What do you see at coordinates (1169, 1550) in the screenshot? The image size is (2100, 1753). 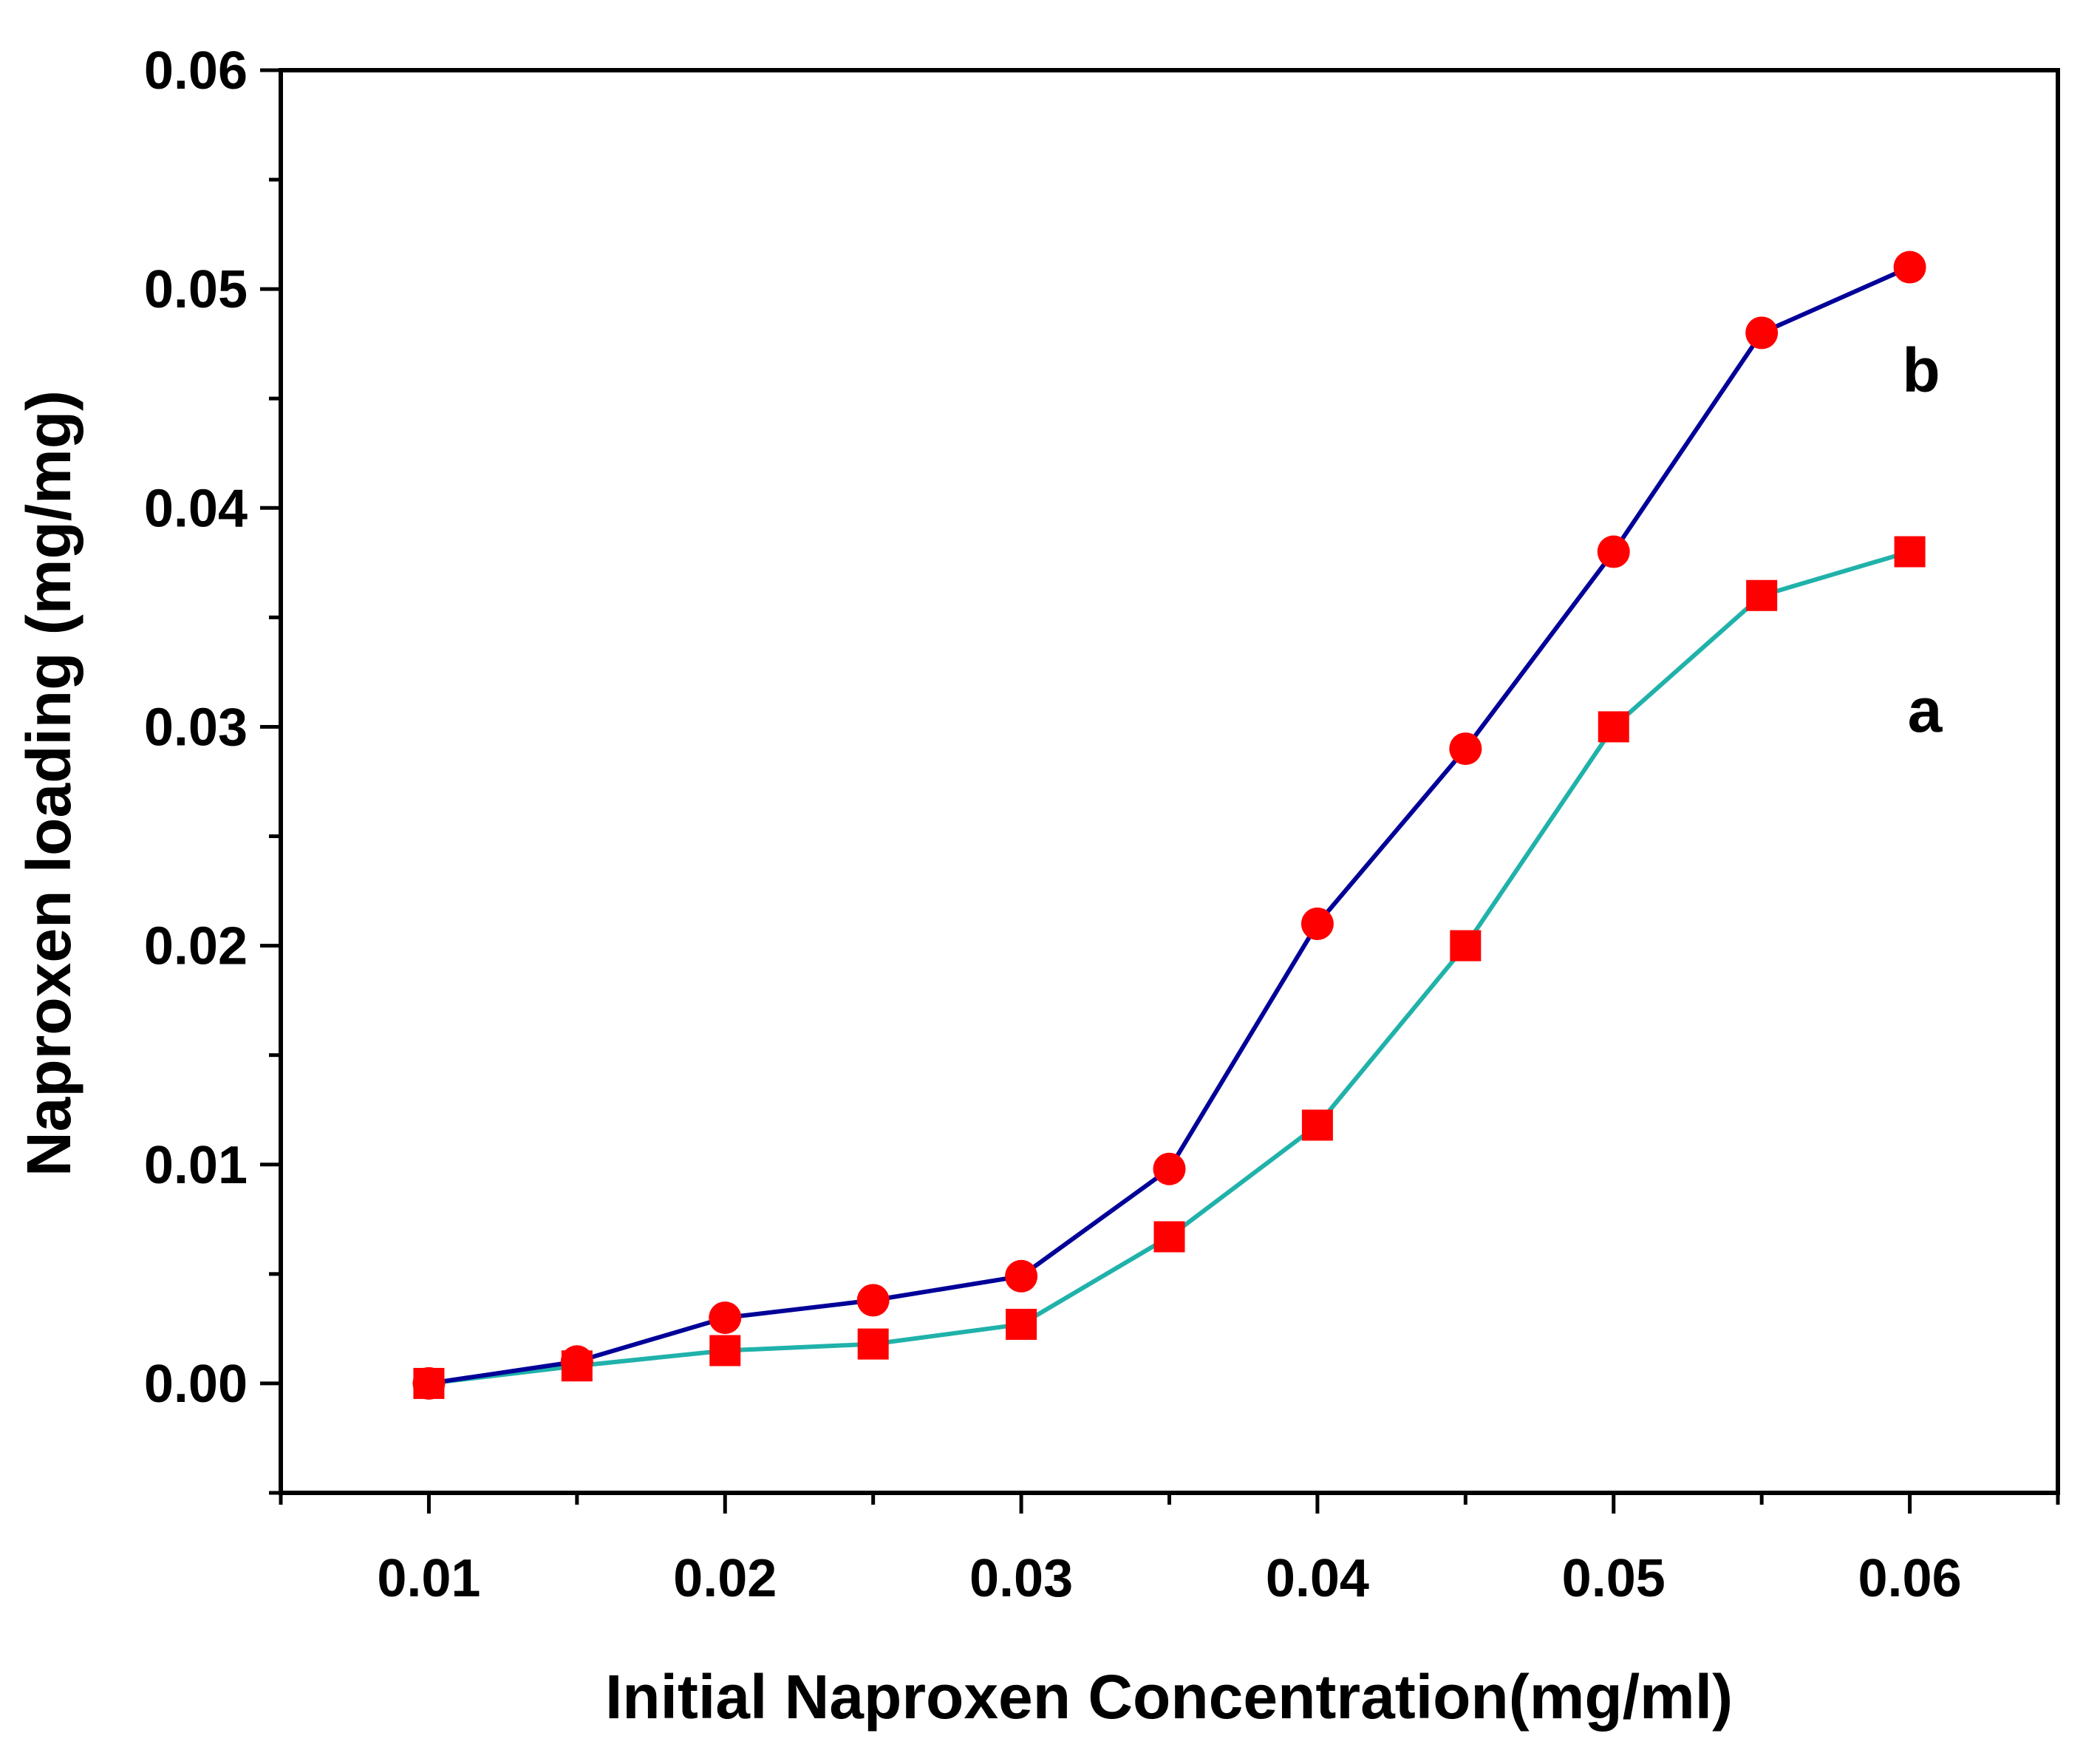 I see `x-axis-ticks: 0.01 0.02 0.03 0.04 0.05 0.06` at bounding box center [1169, 1550].